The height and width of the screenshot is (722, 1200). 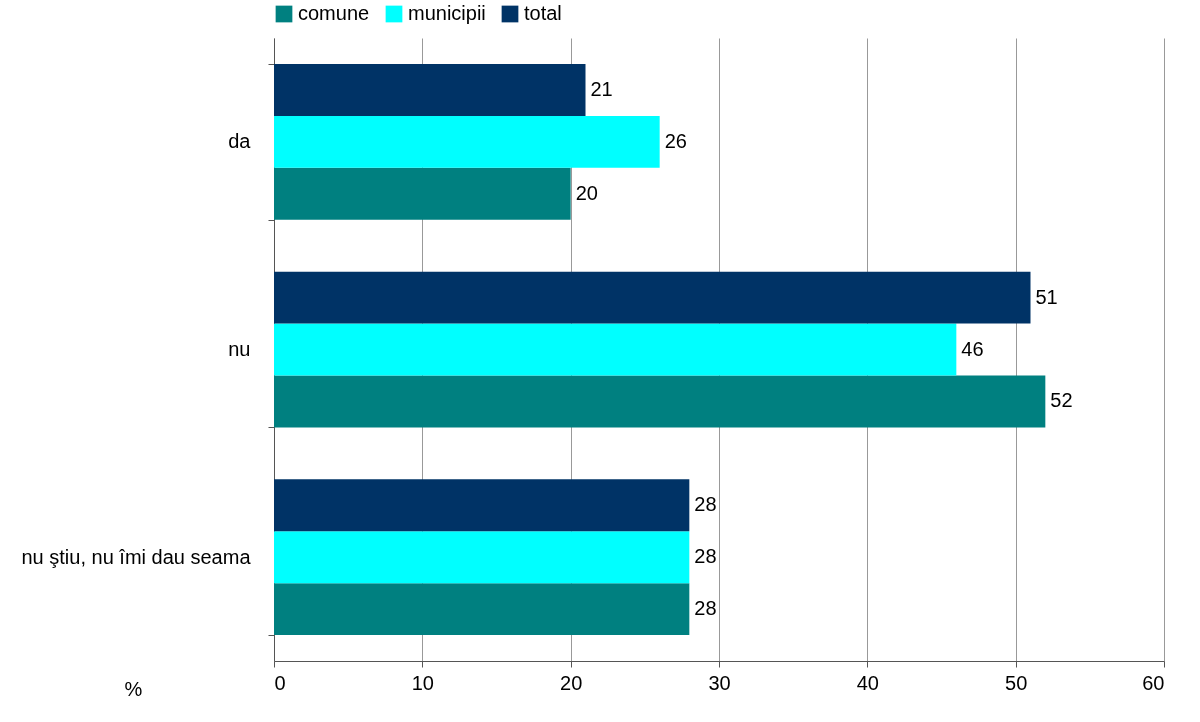 I want to click on data-label: 52, so click(x=1061, y=400).